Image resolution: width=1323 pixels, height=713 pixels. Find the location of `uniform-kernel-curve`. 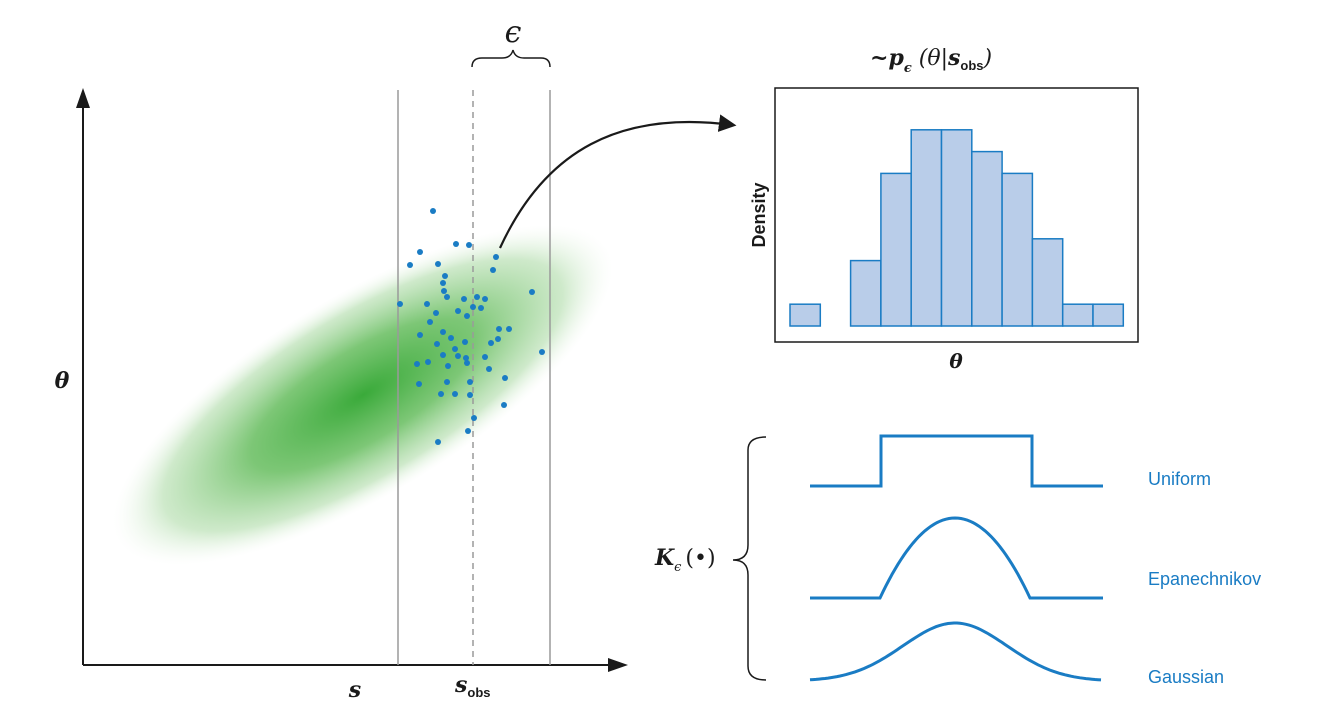

uniform-kernel-curve is located at coordinates (956, 461).